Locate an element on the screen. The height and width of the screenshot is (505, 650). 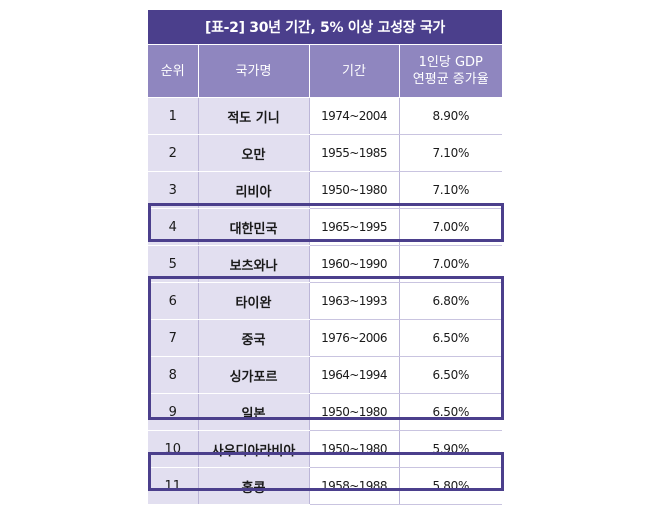
period-cell: 1965~1995 is located at coordinates (354, 227).